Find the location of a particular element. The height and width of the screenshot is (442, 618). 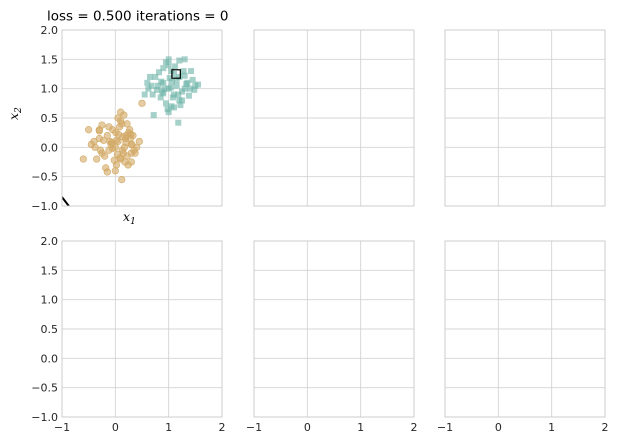

decision-boundary-line is located at coordinates (66, 200).